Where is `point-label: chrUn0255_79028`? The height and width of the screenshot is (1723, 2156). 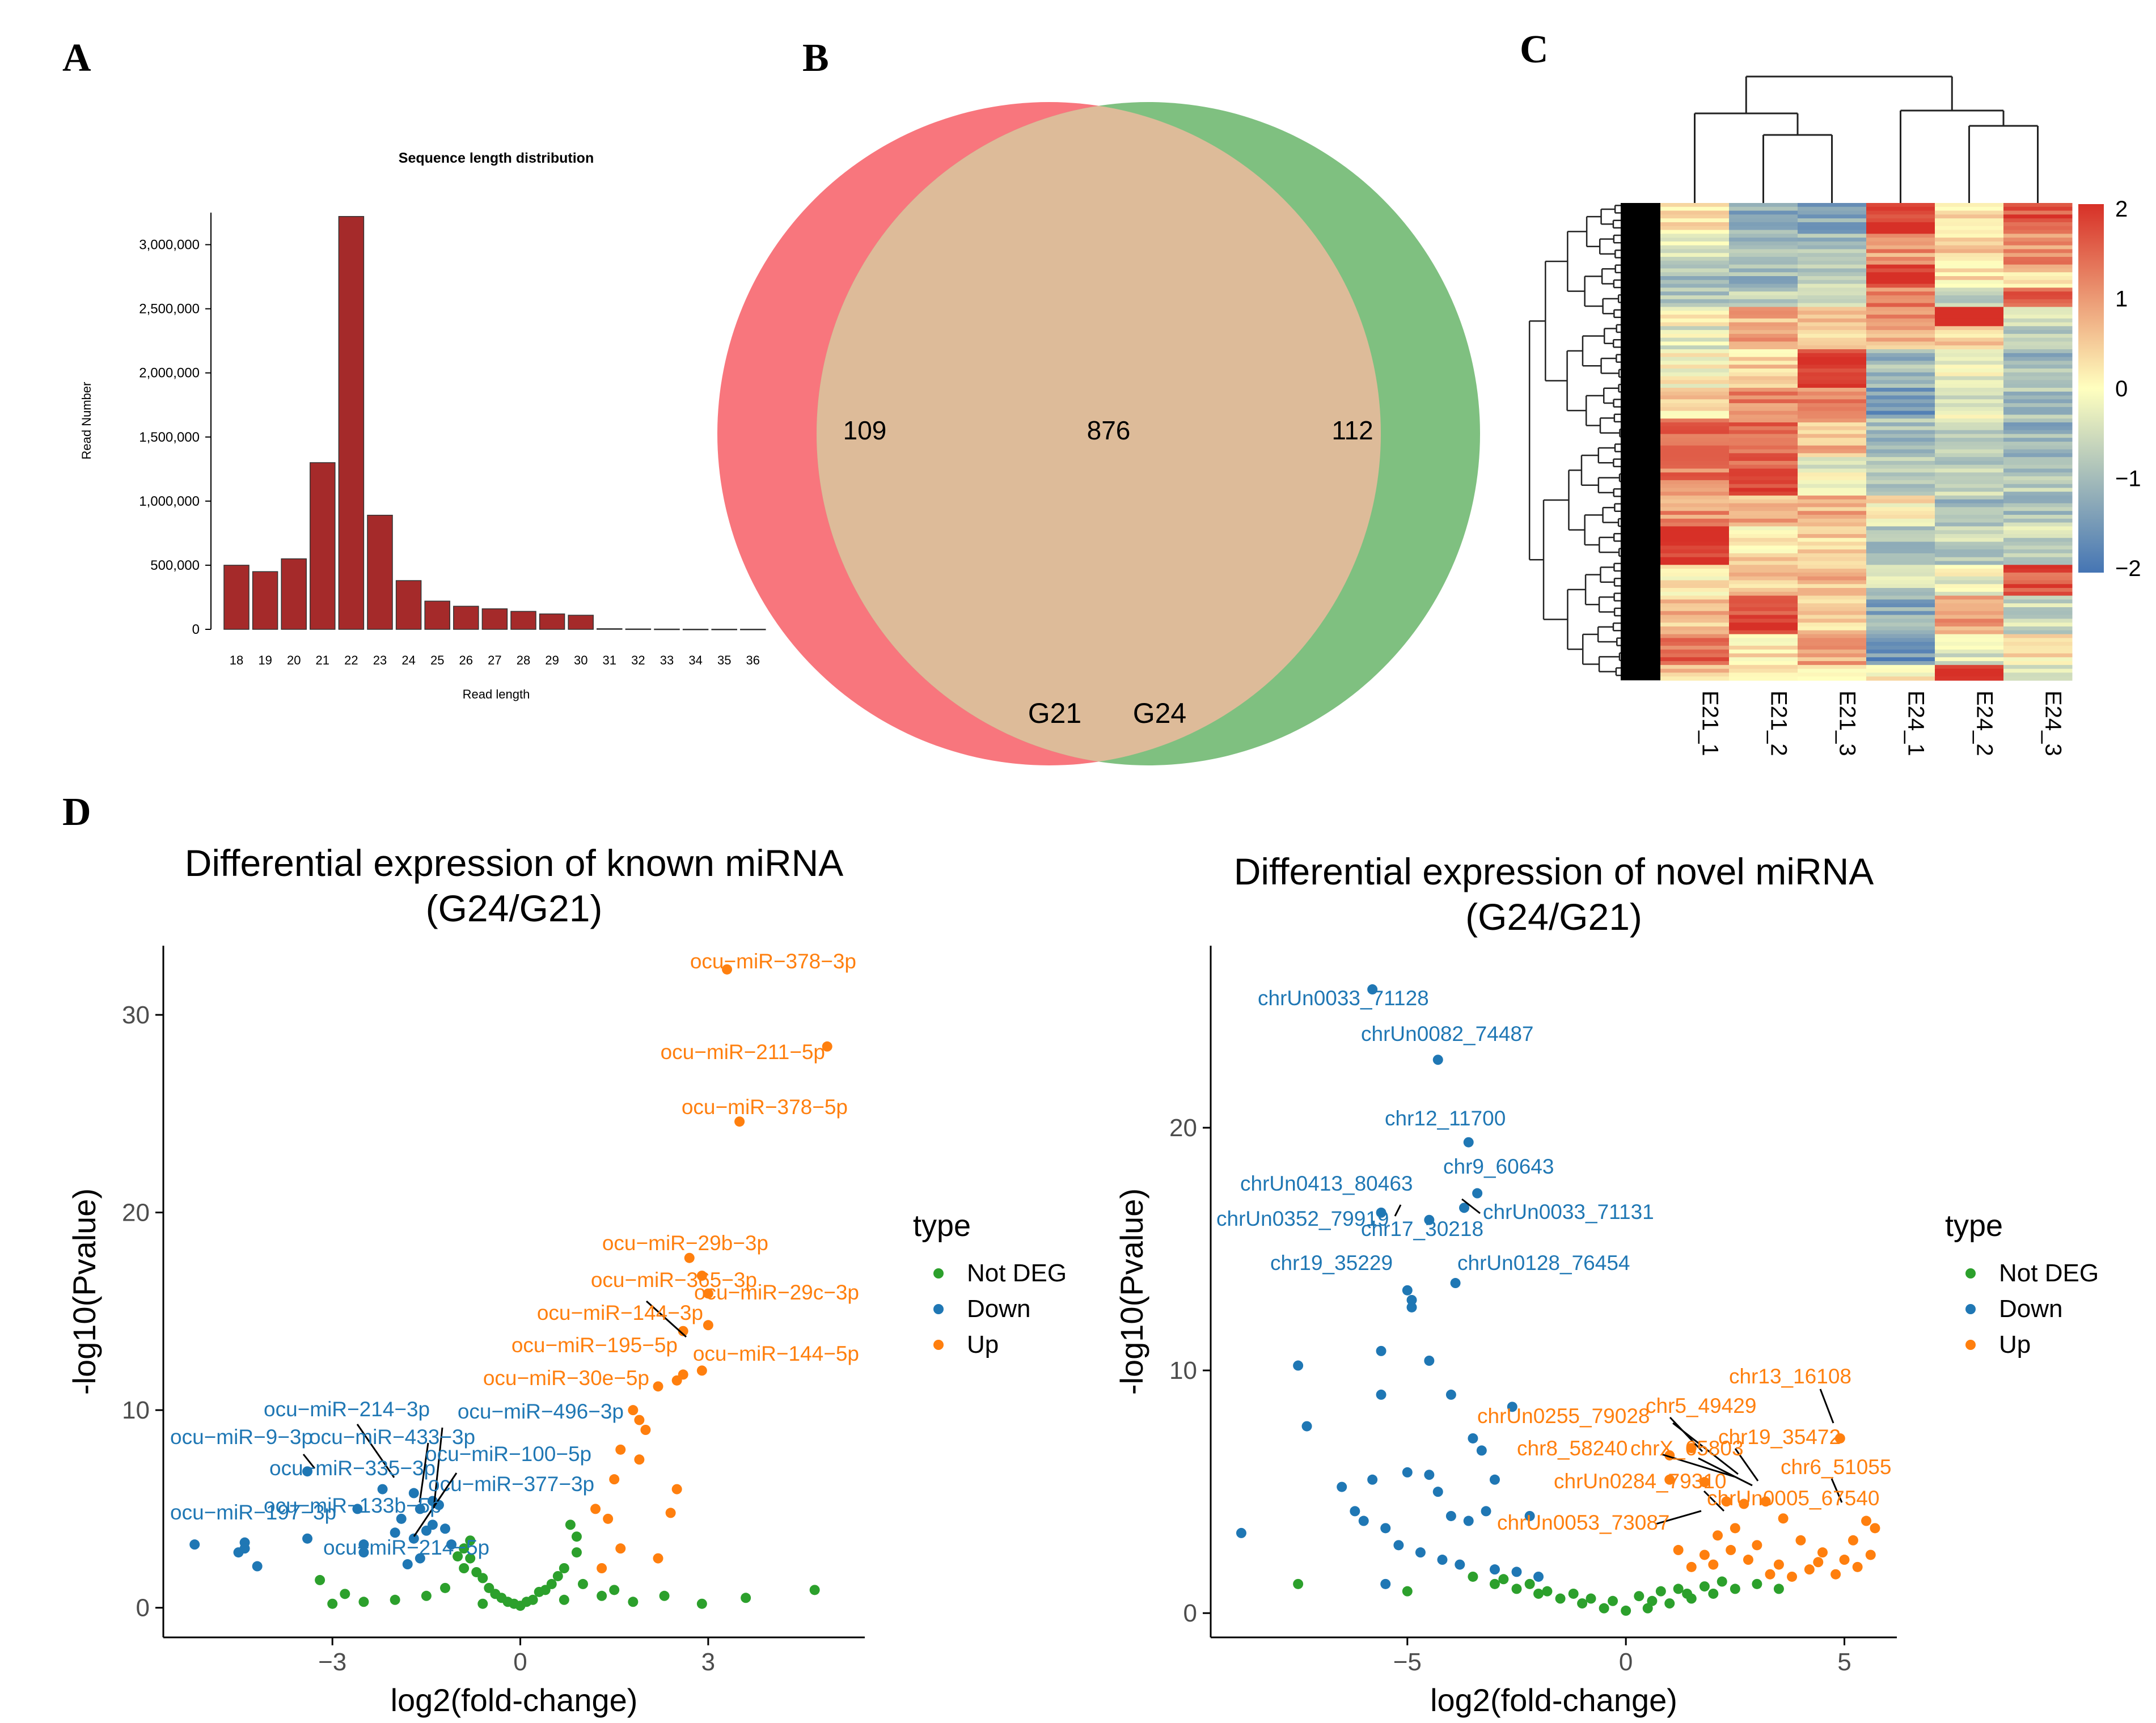 point-label: chrUn0255_79028 is located at coordinates (1563, 1416).